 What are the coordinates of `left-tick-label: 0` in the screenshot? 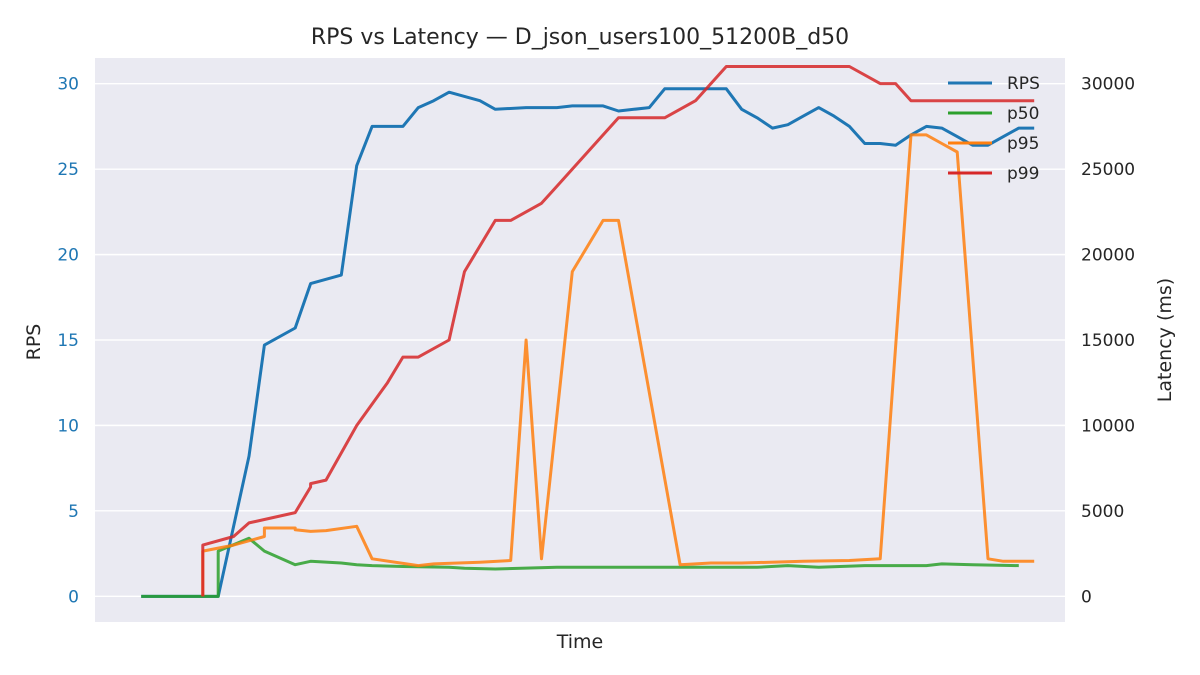 It's located at (73, 597).